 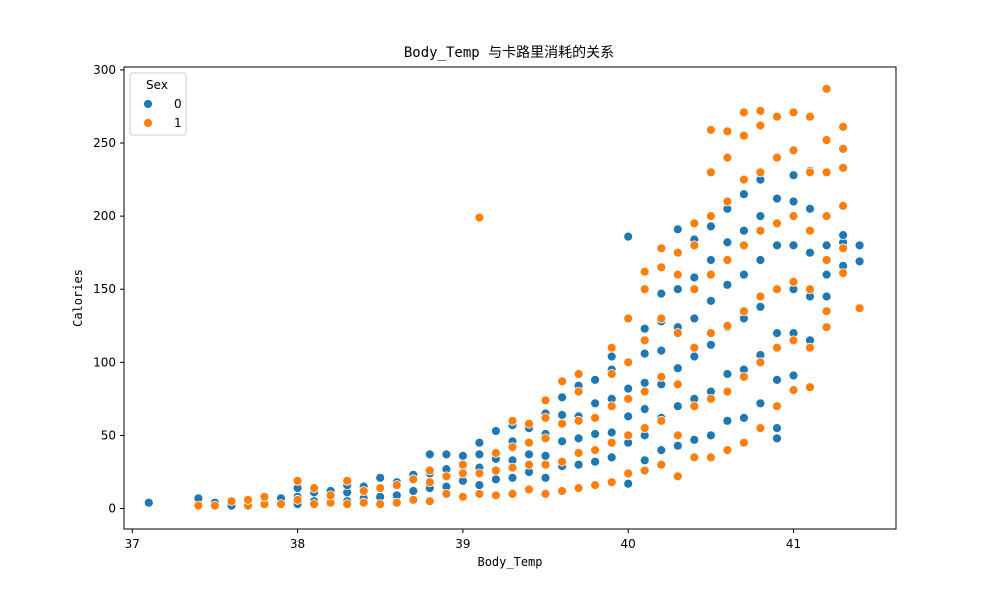 What do you see at coordinates (509, 53) in the screenshot?
I see `chart-title: Body_Temp 与卡路里消耗的关系` at bounding box center [509, 53].